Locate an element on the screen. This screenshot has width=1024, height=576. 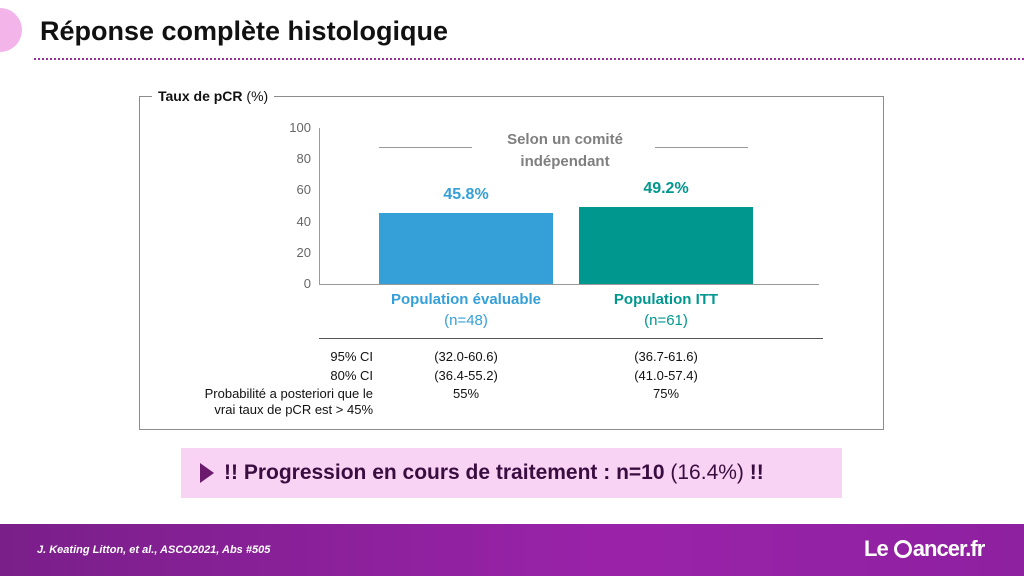
category-count: (n=61) is located at coordinates (666, 320).